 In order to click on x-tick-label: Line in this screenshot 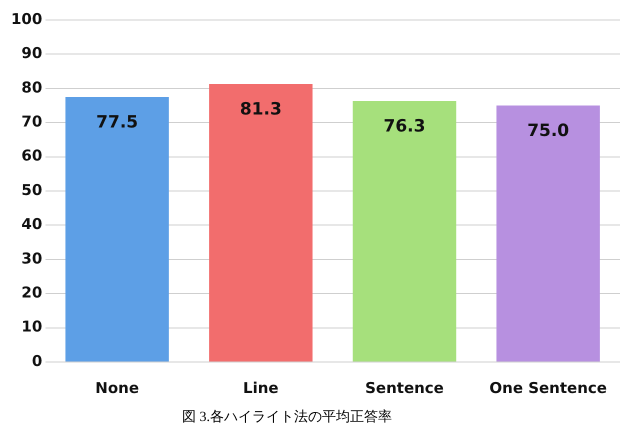, I will do `click(261, 387)`.